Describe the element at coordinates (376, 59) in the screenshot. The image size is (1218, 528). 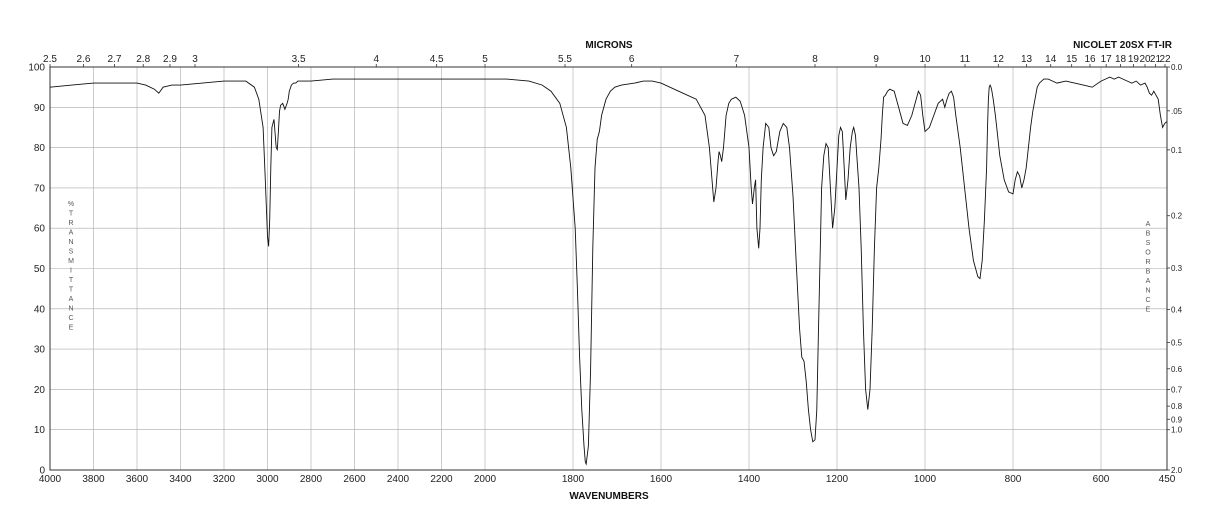
I see `micron-tick-label: 4` at that location.